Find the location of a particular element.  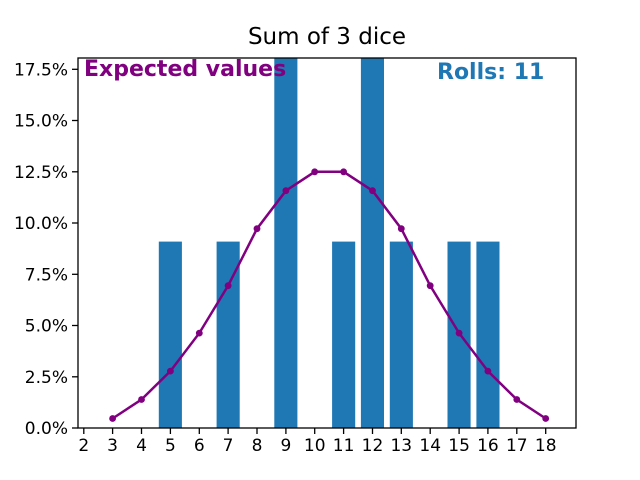

x-tick-label: 12 is located at coordinates (373, 446).